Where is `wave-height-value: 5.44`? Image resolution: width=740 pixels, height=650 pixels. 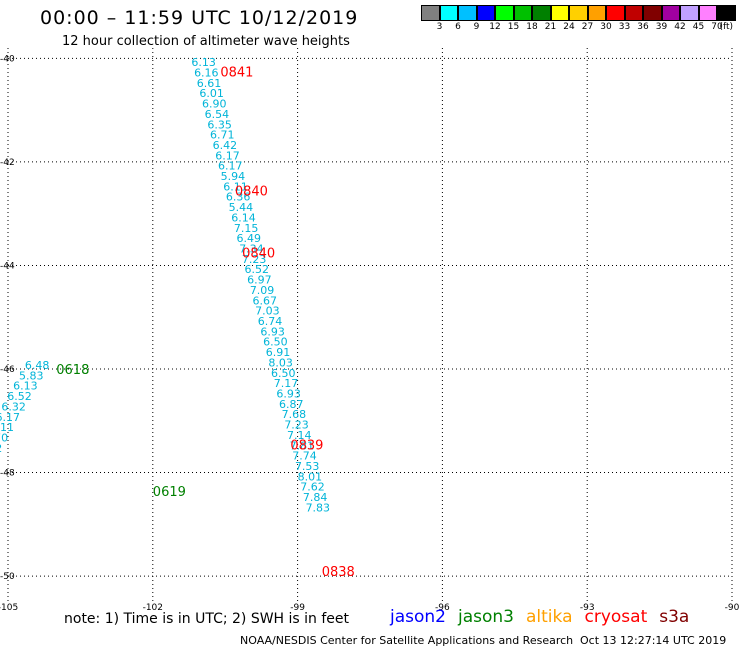
wave-height-value: 5.44 is located at coordinates (241, 207).